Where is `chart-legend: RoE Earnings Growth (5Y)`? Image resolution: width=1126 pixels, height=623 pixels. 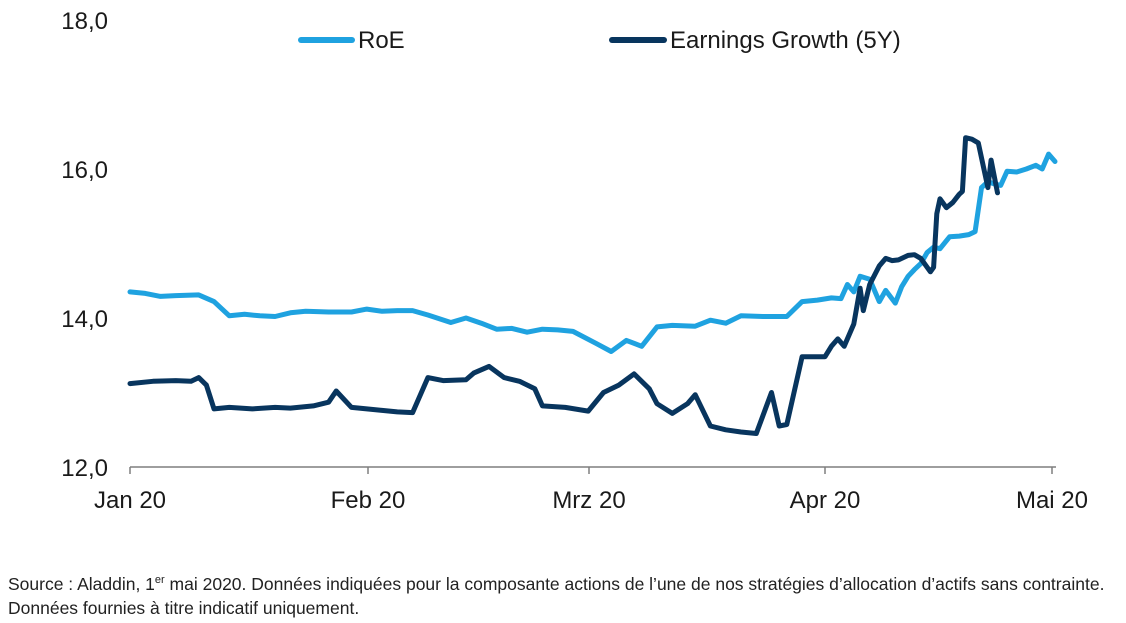
chart-legend: RoE Earnings Growth (5Y) is located at coordinates (599, 40).